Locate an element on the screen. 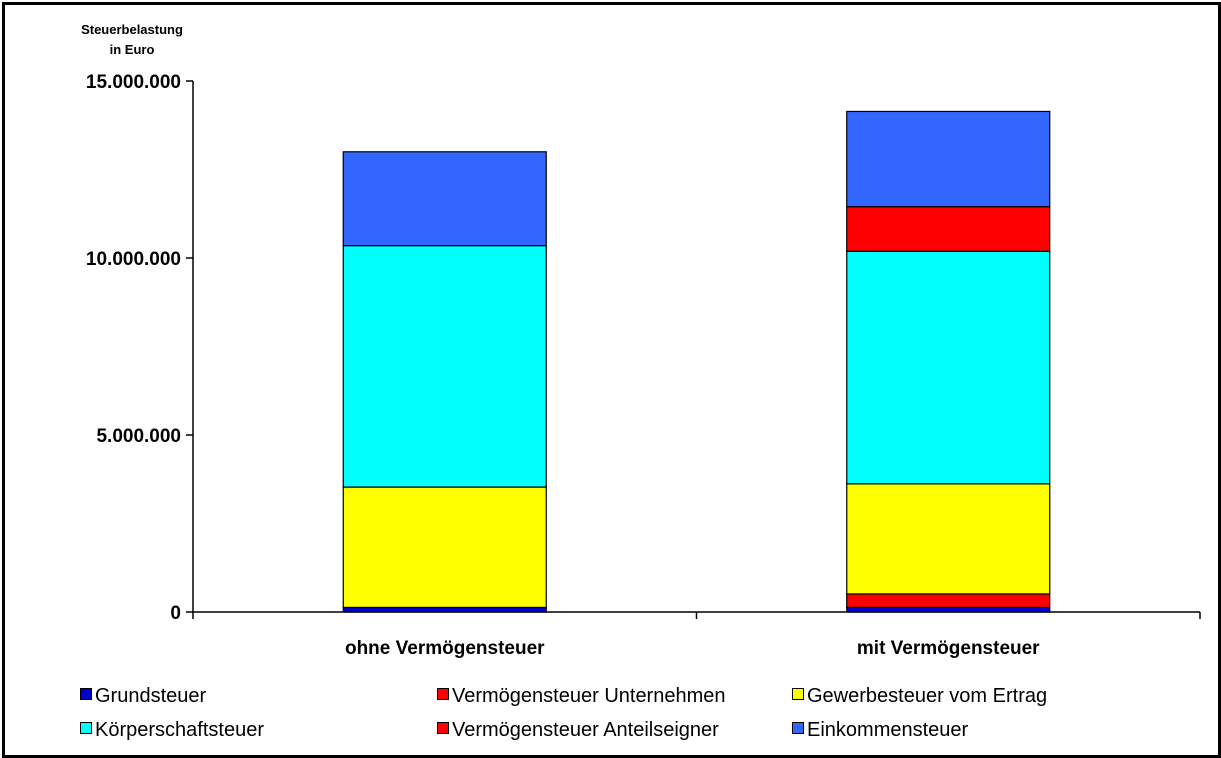 The height and width of the screenshot is (758, 1221). y-axis-title-line-2: in Euro is located at coordinates (132, 49).